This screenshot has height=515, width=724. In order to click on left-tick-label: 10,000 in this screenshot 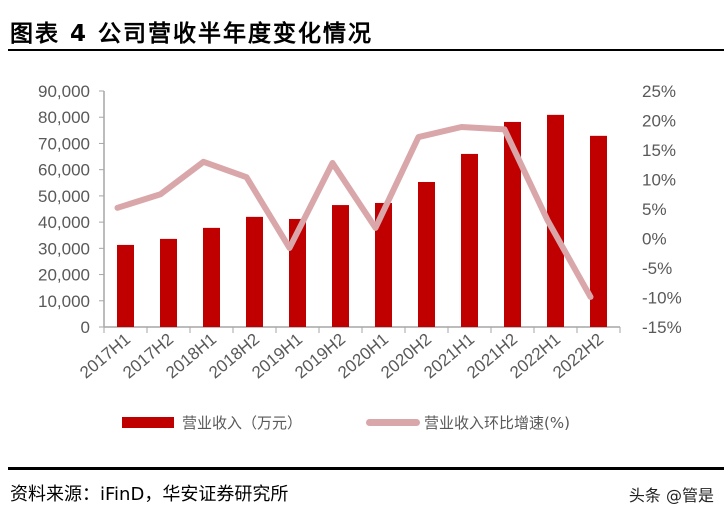, I will do `click(64, 301)`.